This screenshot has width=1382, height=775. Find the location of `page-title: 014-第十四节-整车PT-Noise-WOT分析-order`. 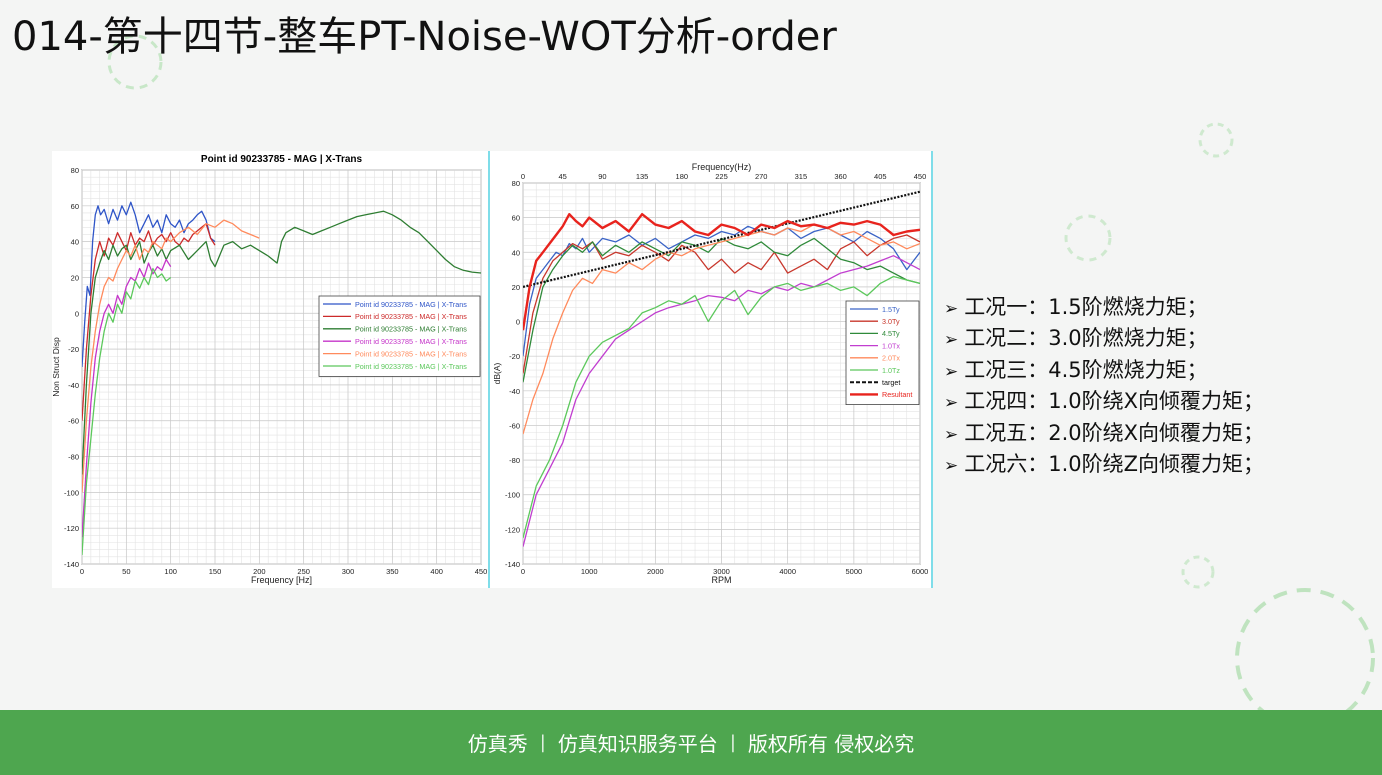

page-title: 014-第十四节-整车PT-Noise-WOT分析-order is located at coordinates (424, 37).